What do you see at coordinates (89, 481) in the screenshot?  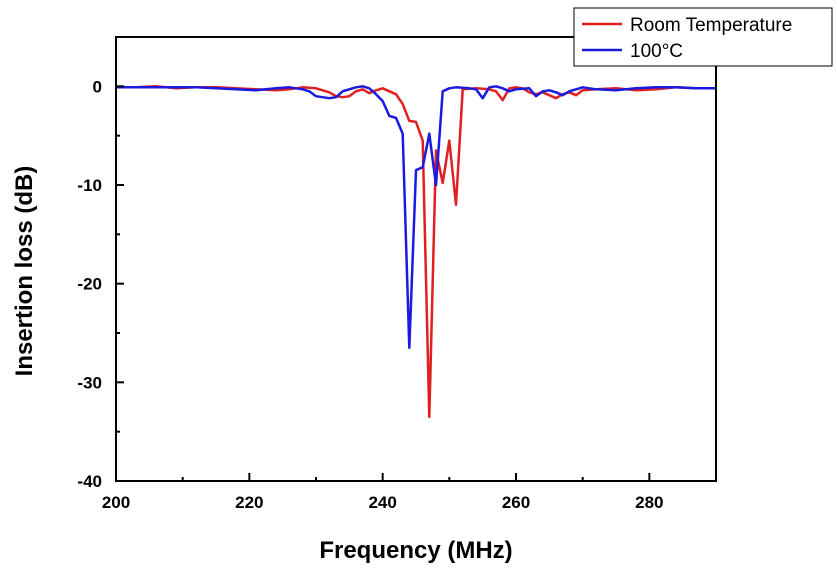 I see `y-tick-label: -40` at bounding box center [89, 481].